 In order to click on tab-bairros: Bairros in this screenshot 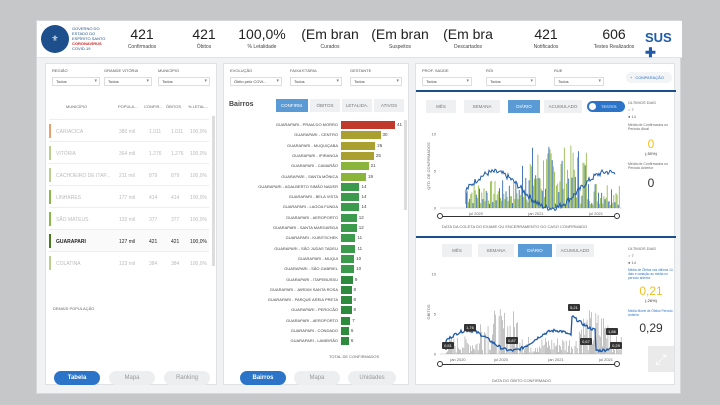, I will do `click(263, 378)`.